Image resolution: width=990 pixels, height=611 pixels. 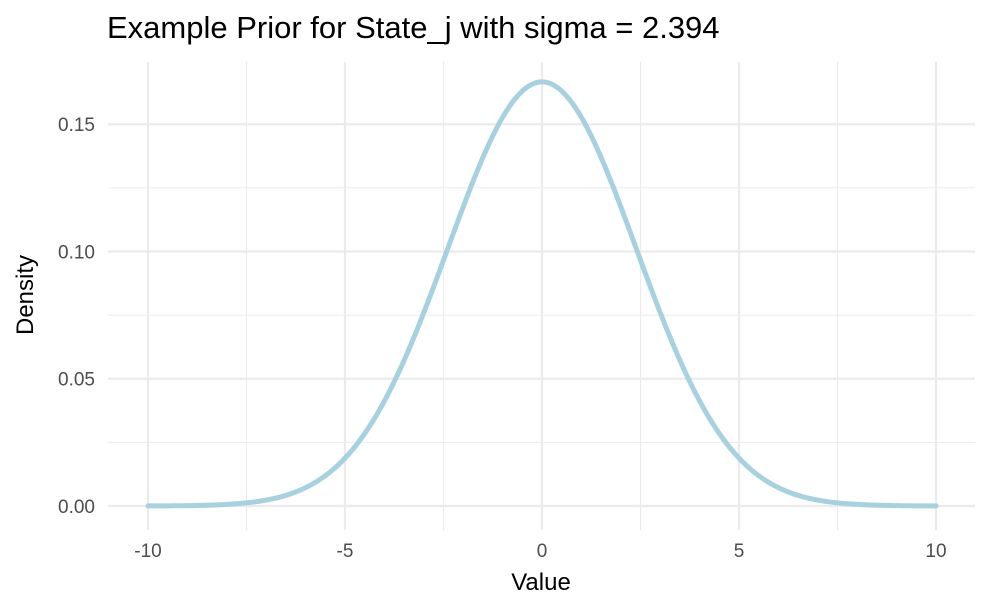 What do you see at coordinates (76, 380) in the screenshot?
I see `y-tick-label: 0.05` at bounding box center [76, 380].